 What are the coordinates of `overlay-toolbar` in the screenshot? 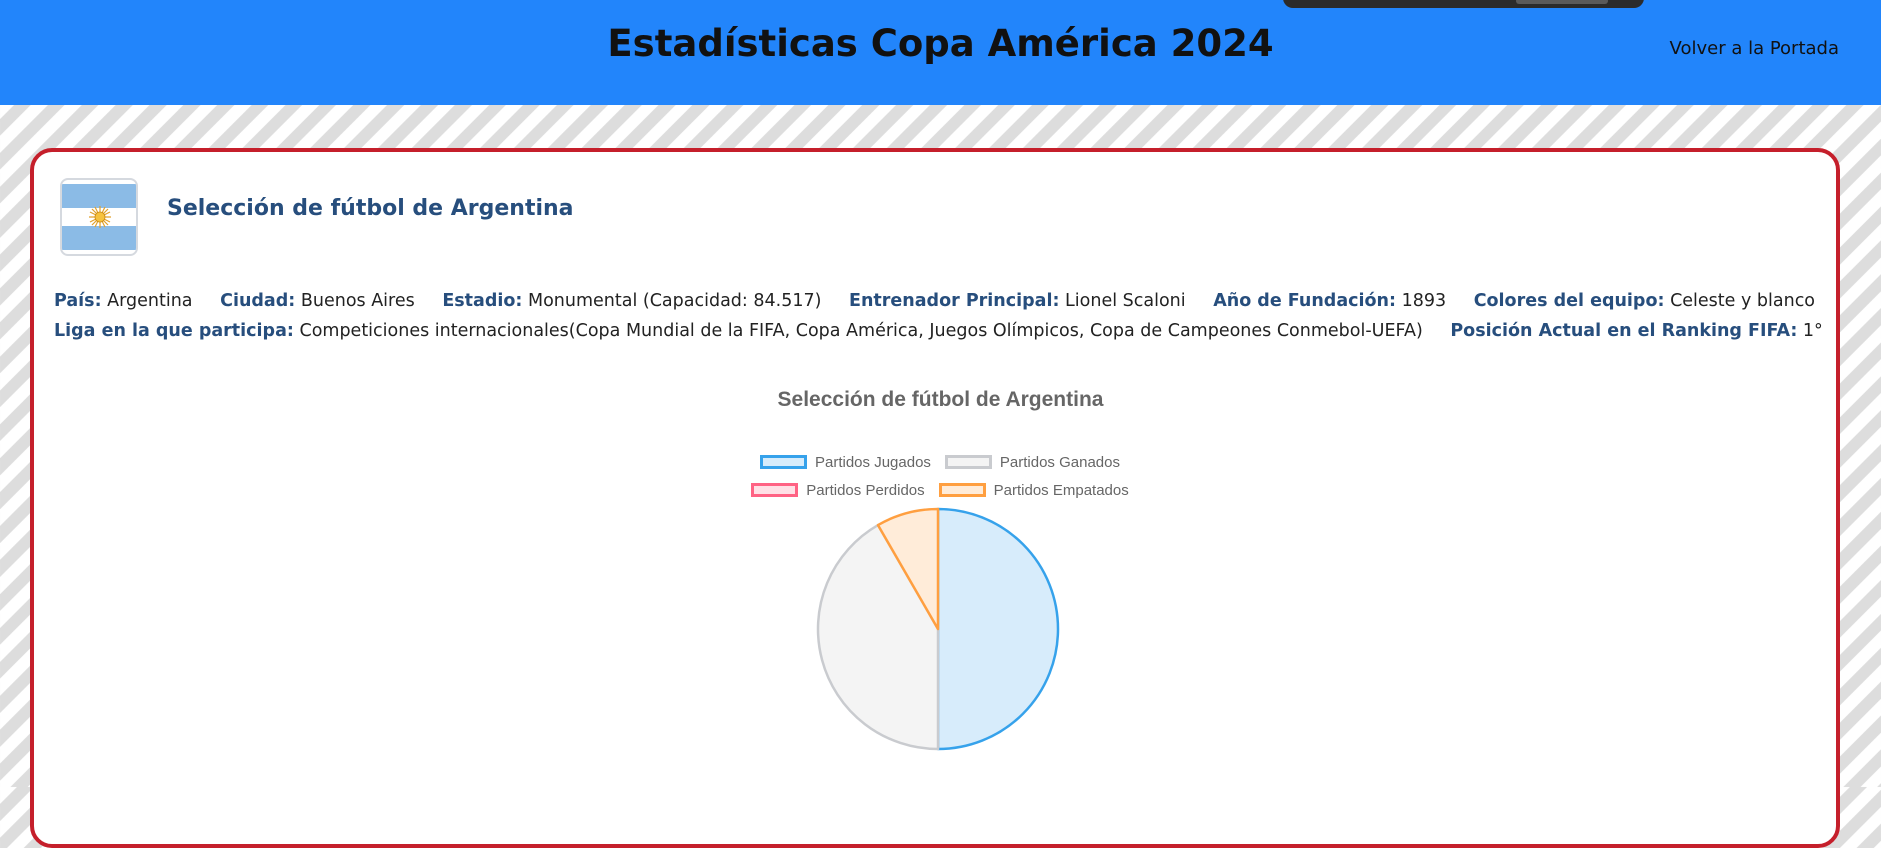 It's located at (1463, 4).